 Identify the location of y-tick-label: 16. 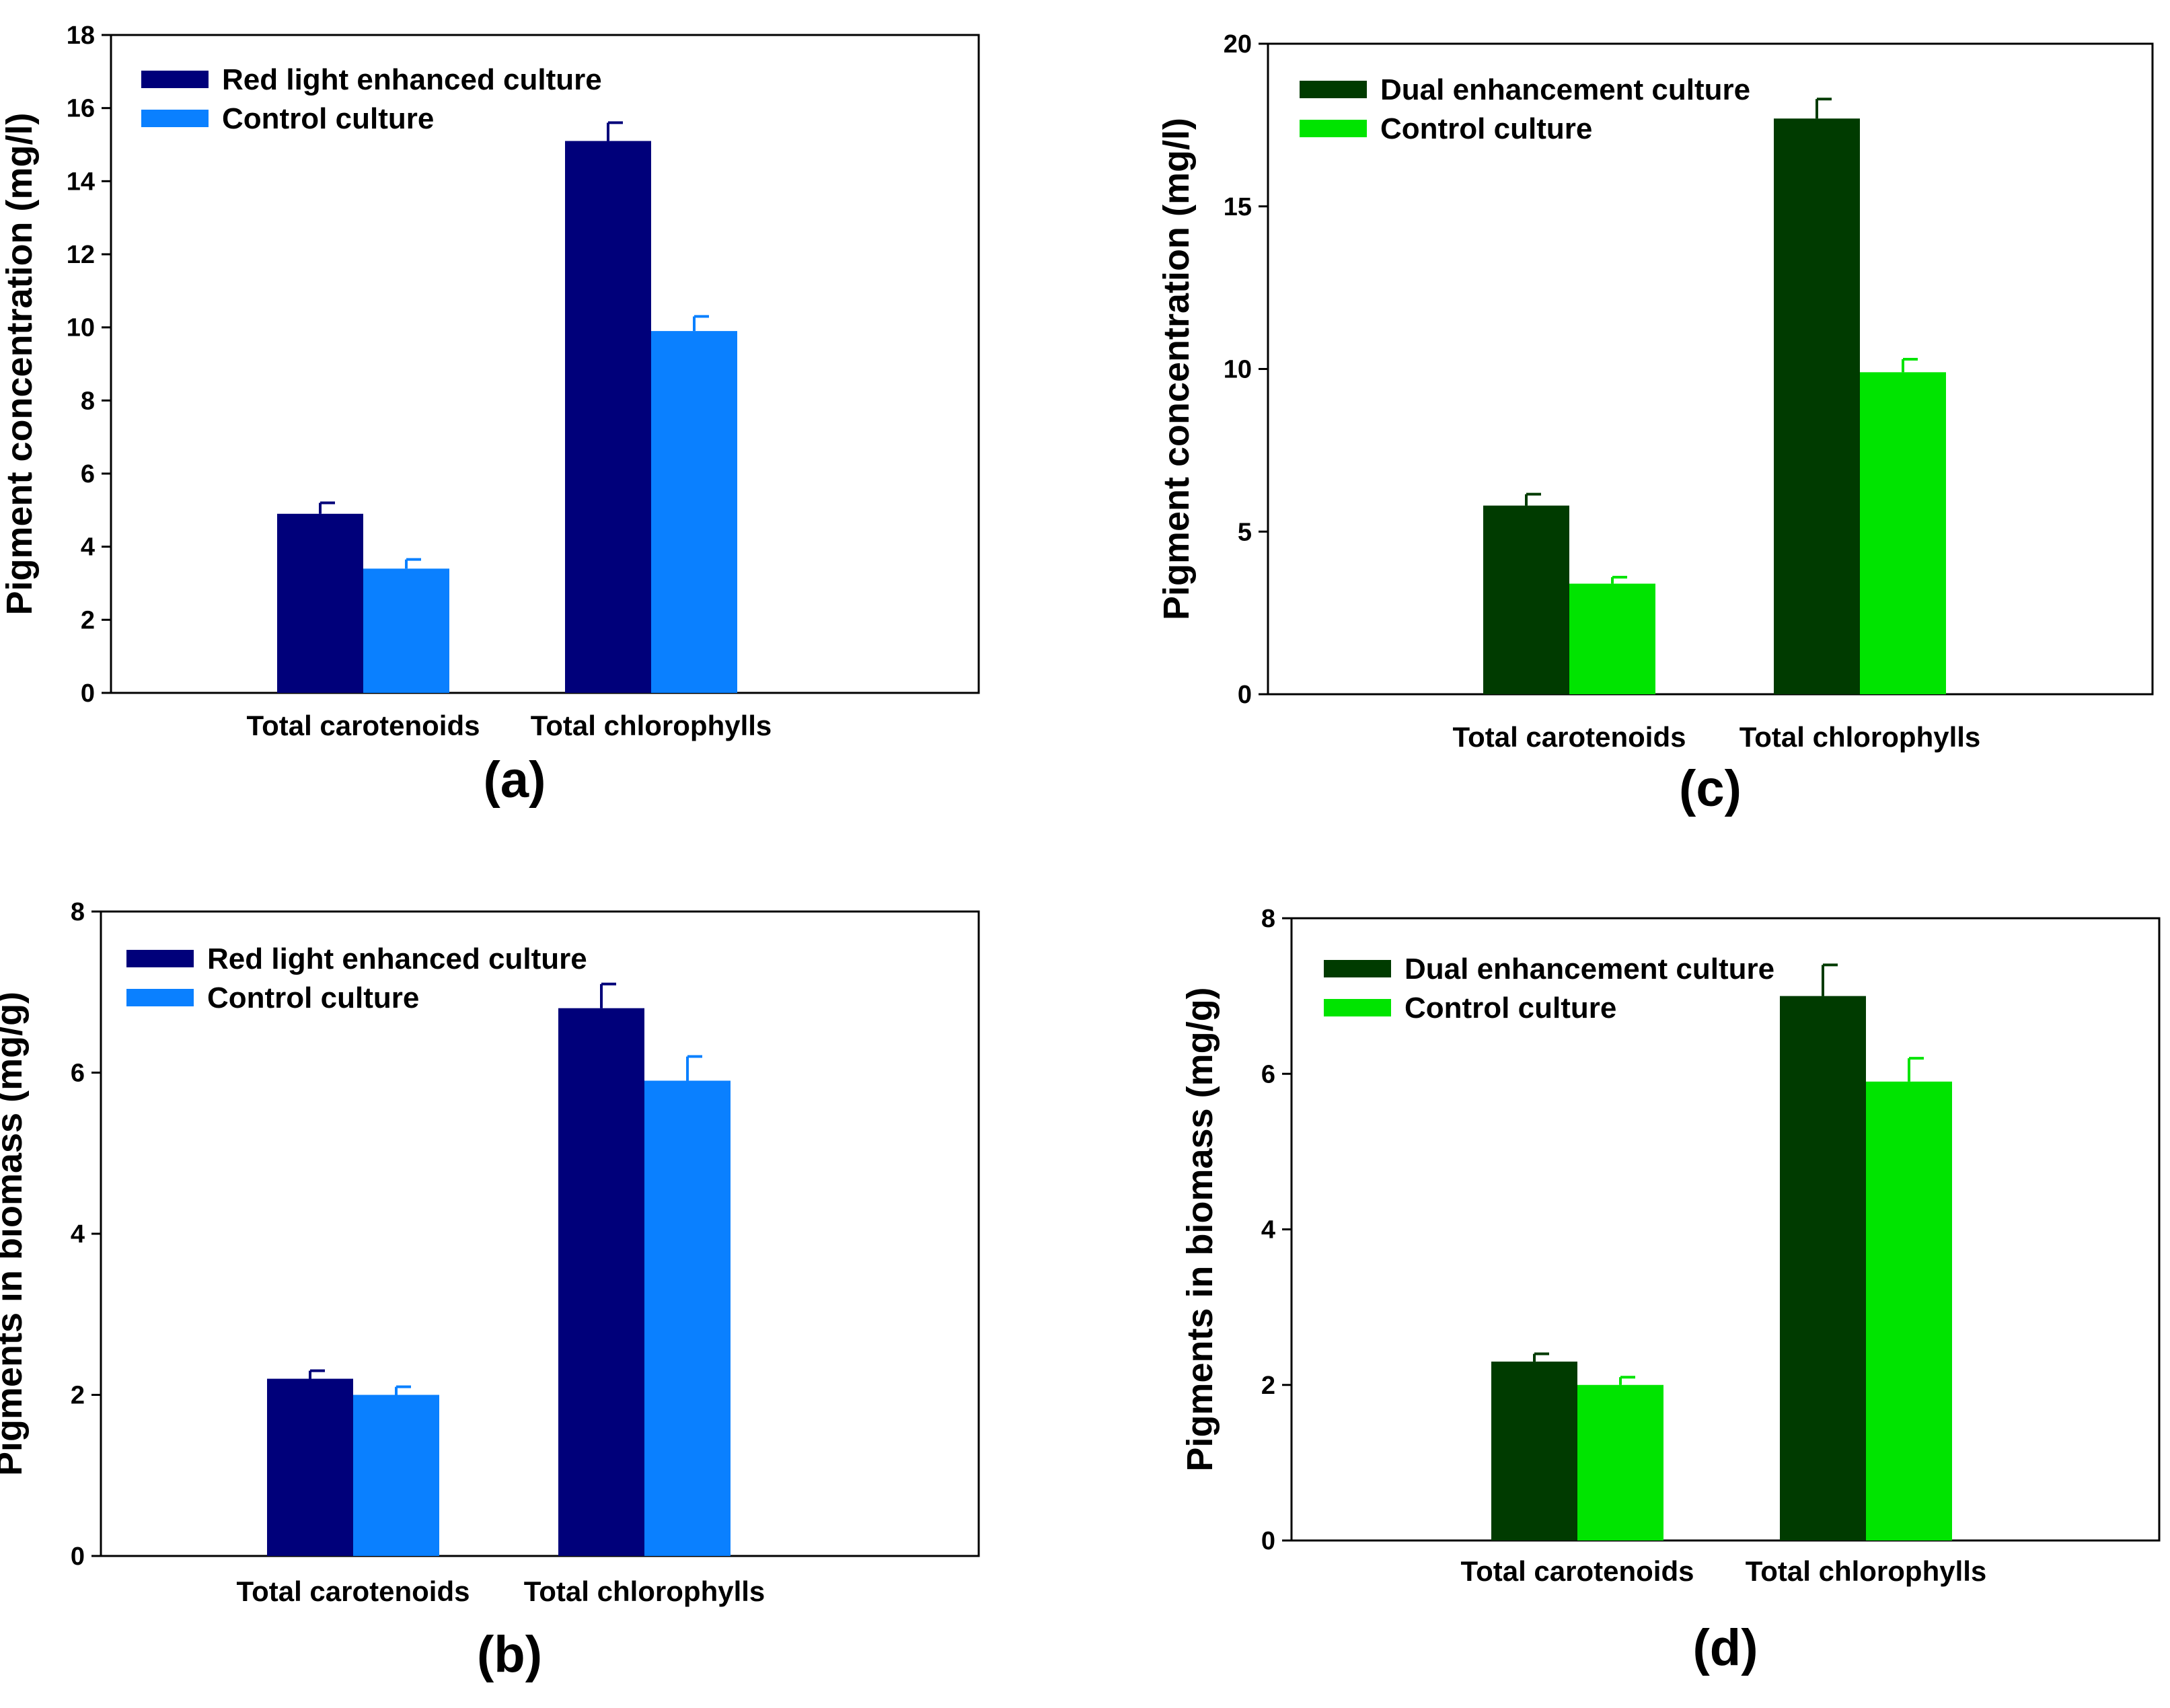
(81, 109).